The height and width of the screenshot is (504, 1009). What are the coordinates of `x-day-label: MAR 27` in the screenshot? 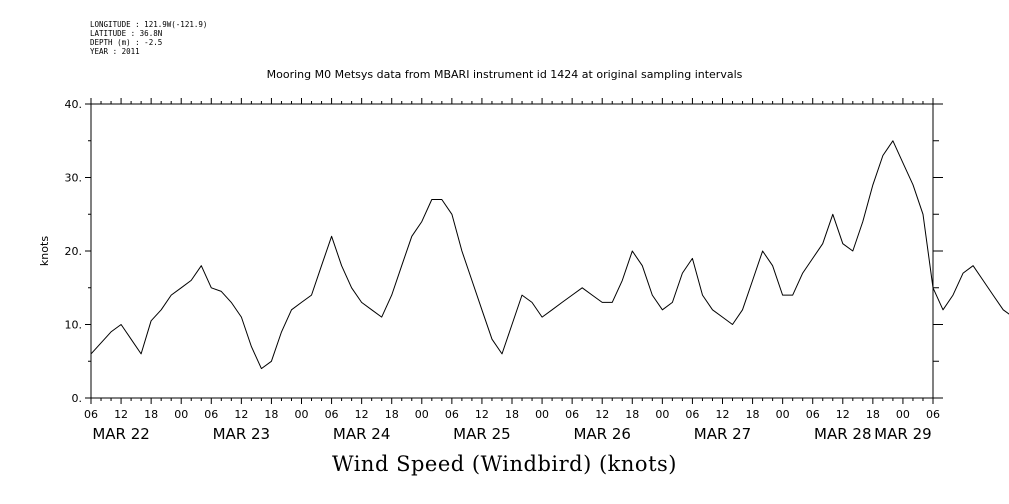 It's located at (722, 434).